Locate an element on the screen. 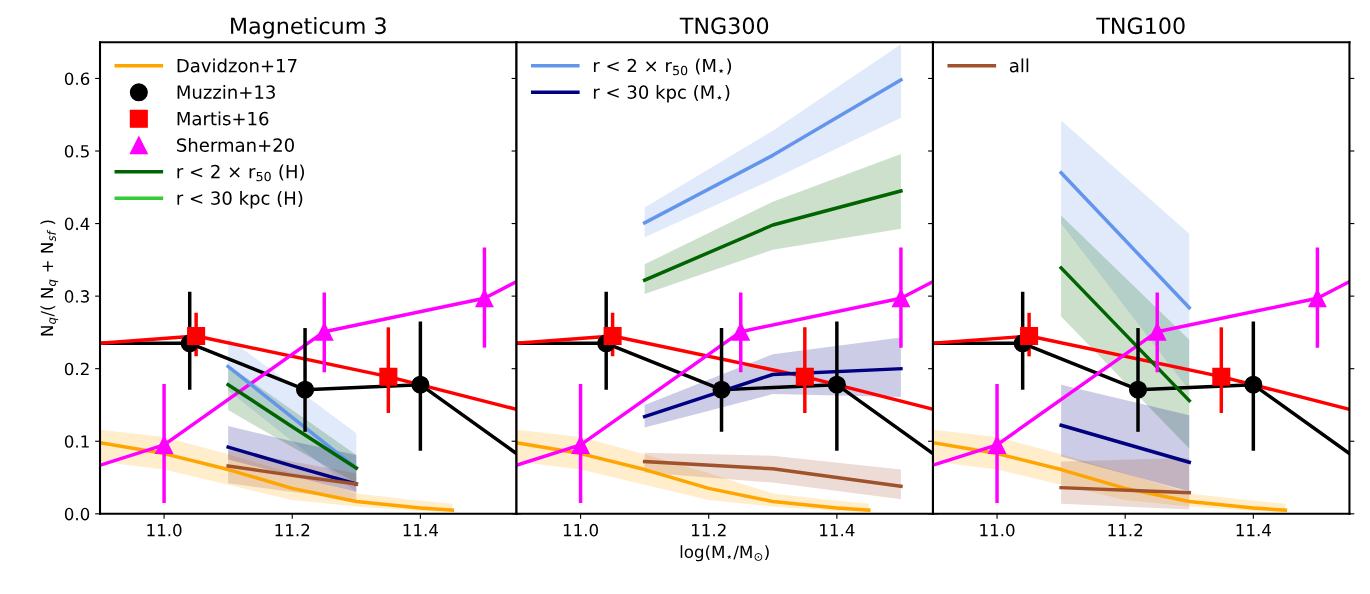  y-axis-title: N$_{q}$/( N$_{q}$ + N$_{sf}$ ) is located at coordinates (49, 278).